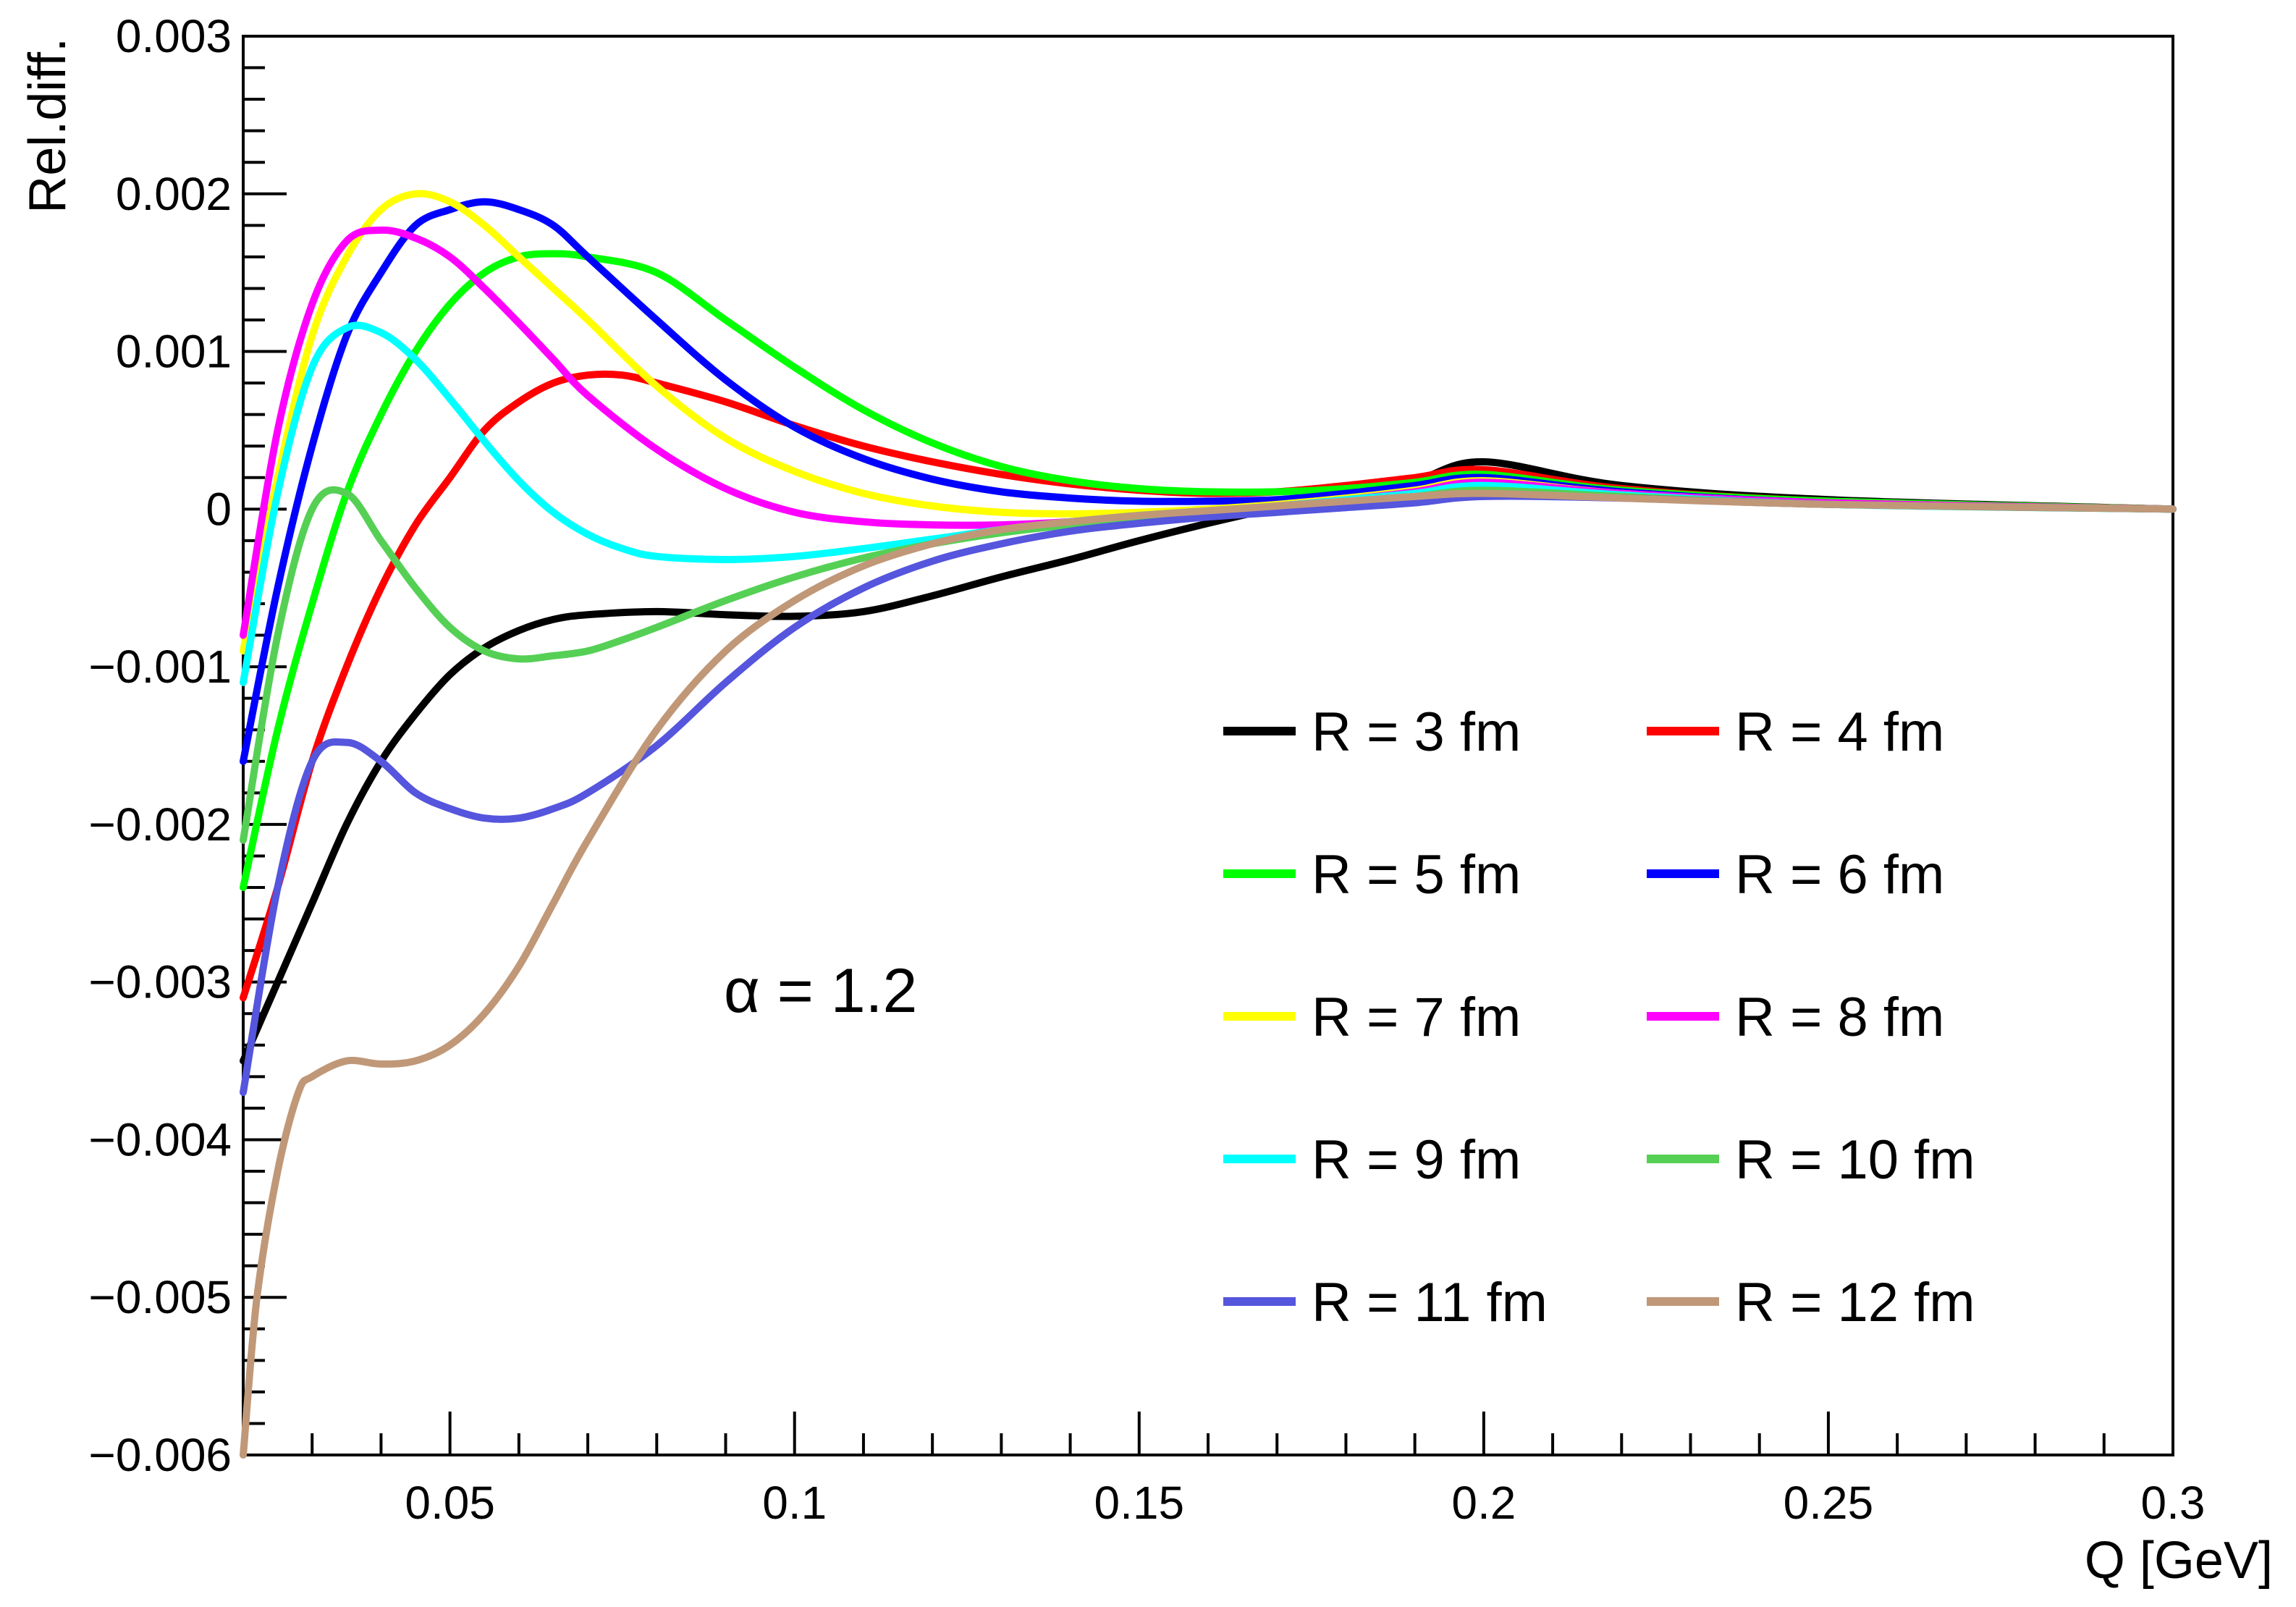 This screenshot has height=1607, width=2296. Describe the element at coordinates (1416, 1160) in the screenshot. I see `legend-label-r9fm: R = 9 fm` at that location.